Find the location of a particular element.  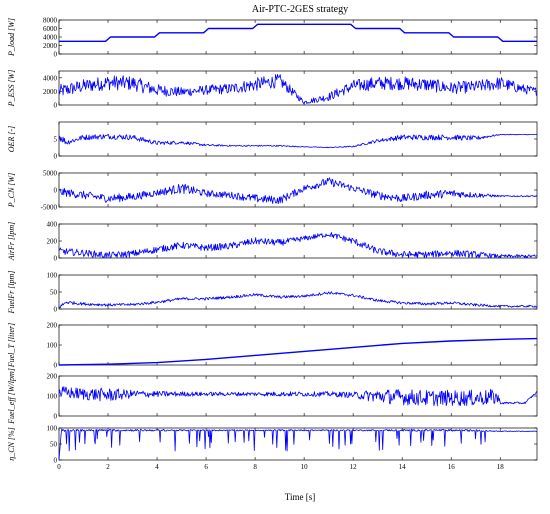

y-axis-label-fuelflow: FuelFr [lpm] is located at coordinates (11, 293).